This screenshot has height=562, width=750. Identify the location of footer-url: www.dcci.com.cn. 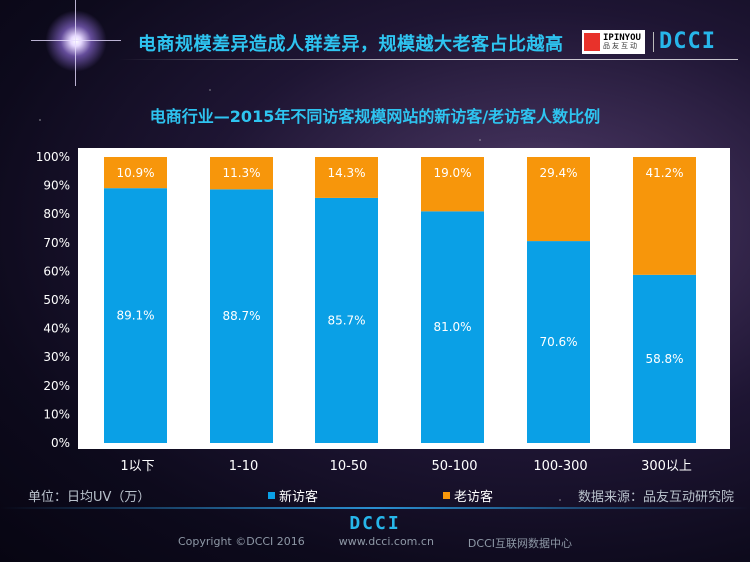
(386, 541).